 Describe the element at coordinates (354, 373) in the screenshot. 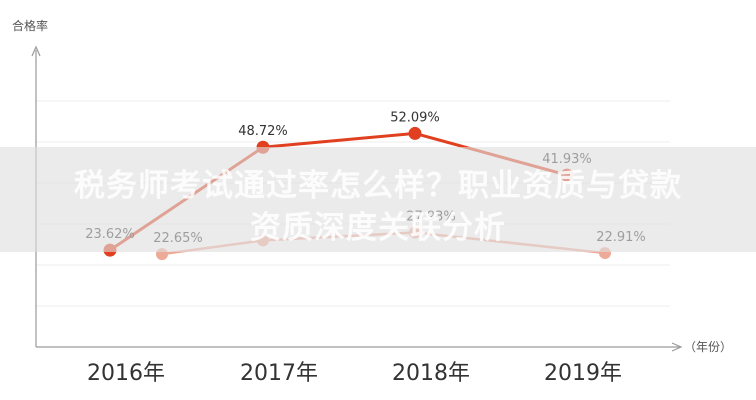

I see `x-tick-labels: 2016年 2017年 2018年 2019年` at that location.